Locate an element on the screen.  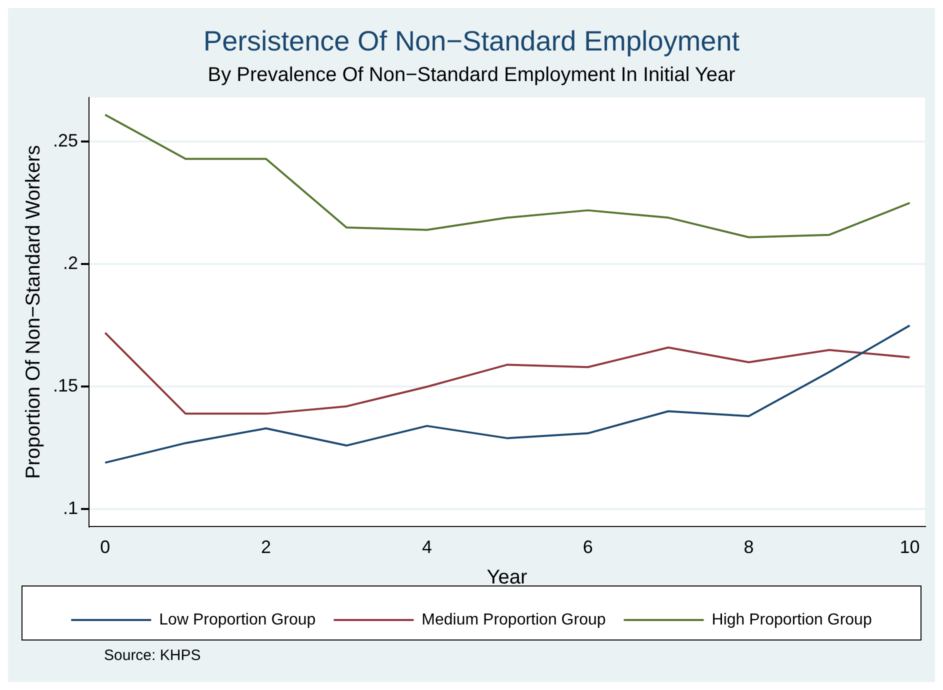
x-axis-title: Year is located at coordinates (507, 577).